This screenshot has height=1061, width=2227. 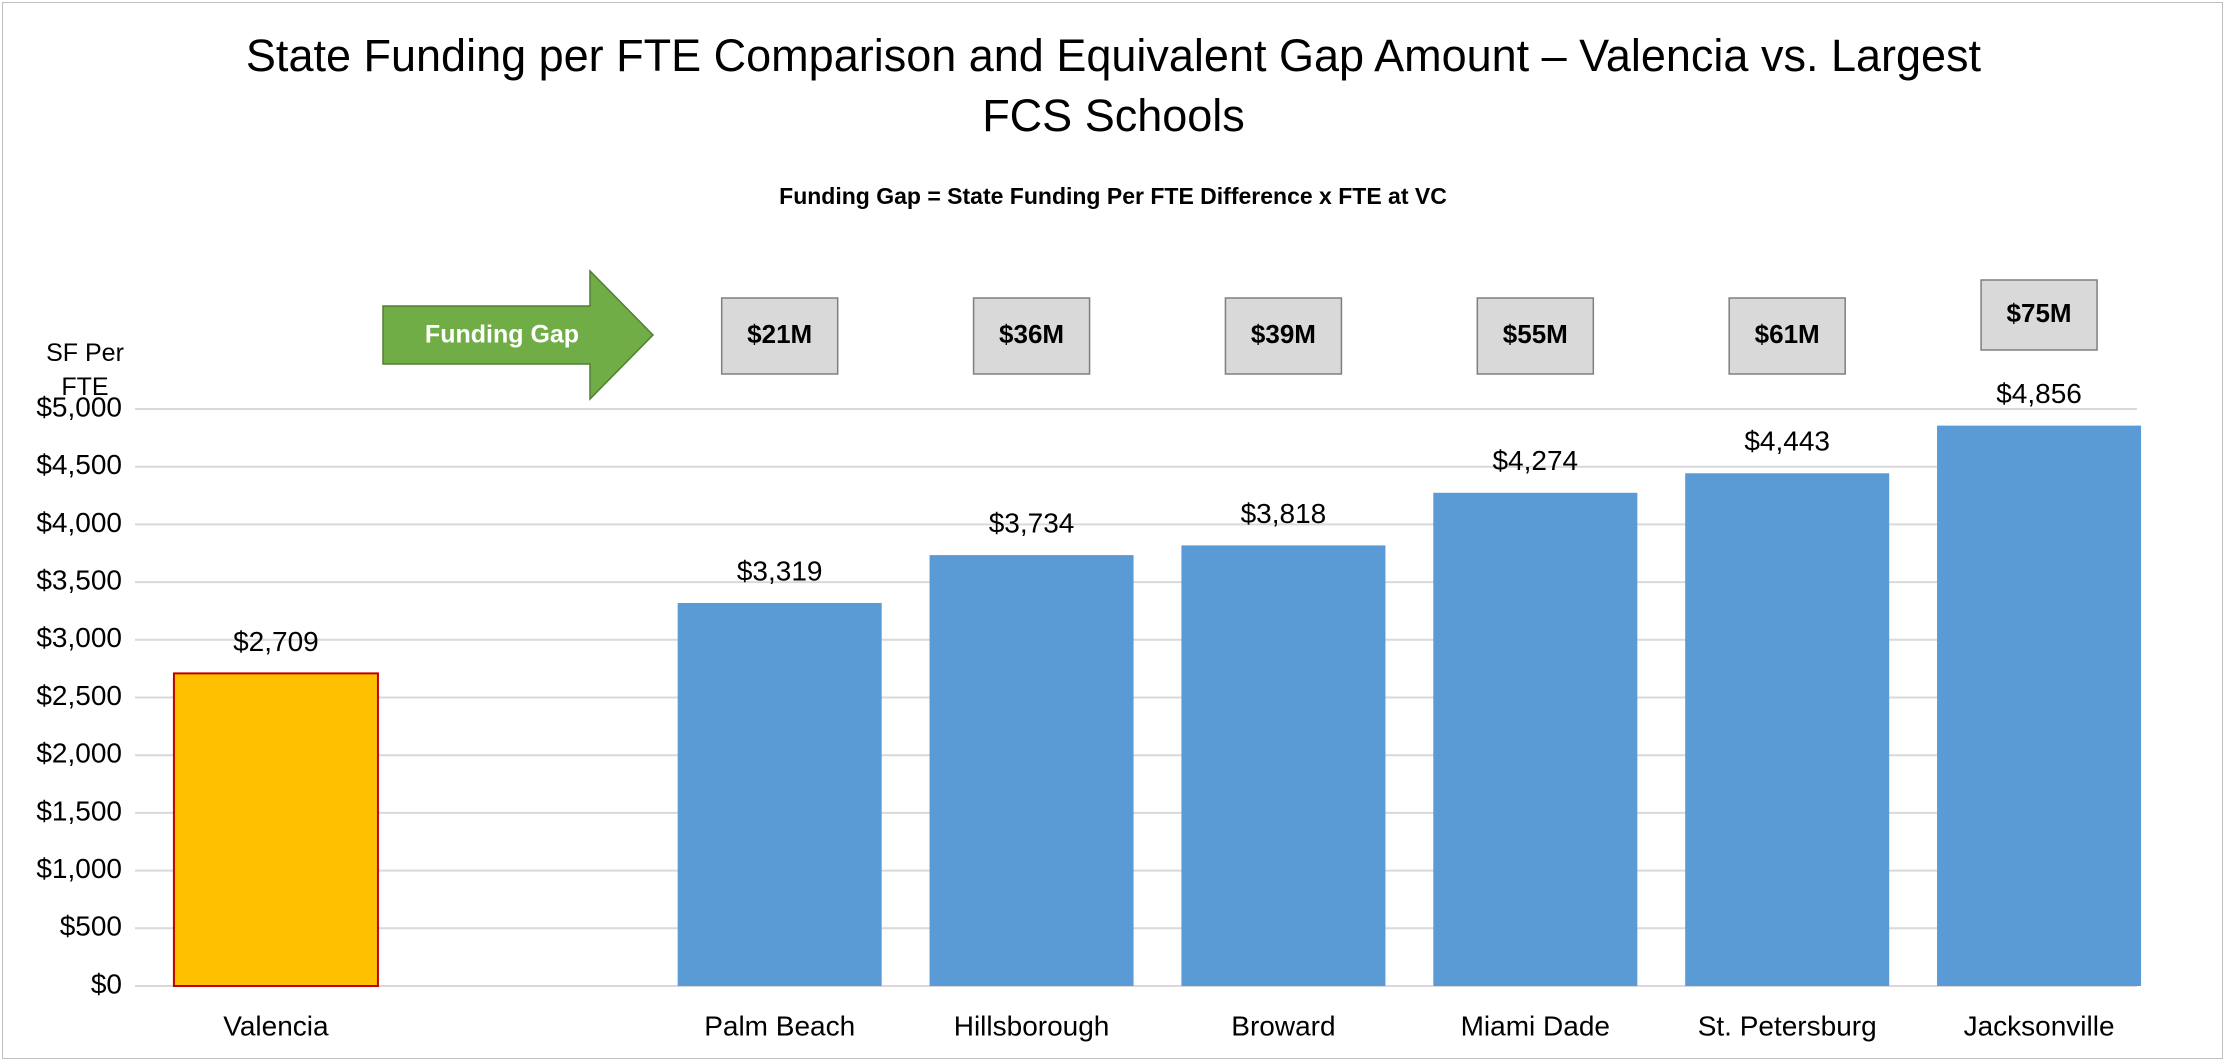 I want to click on gap-label: $55M, so click(x=1535, y=334).